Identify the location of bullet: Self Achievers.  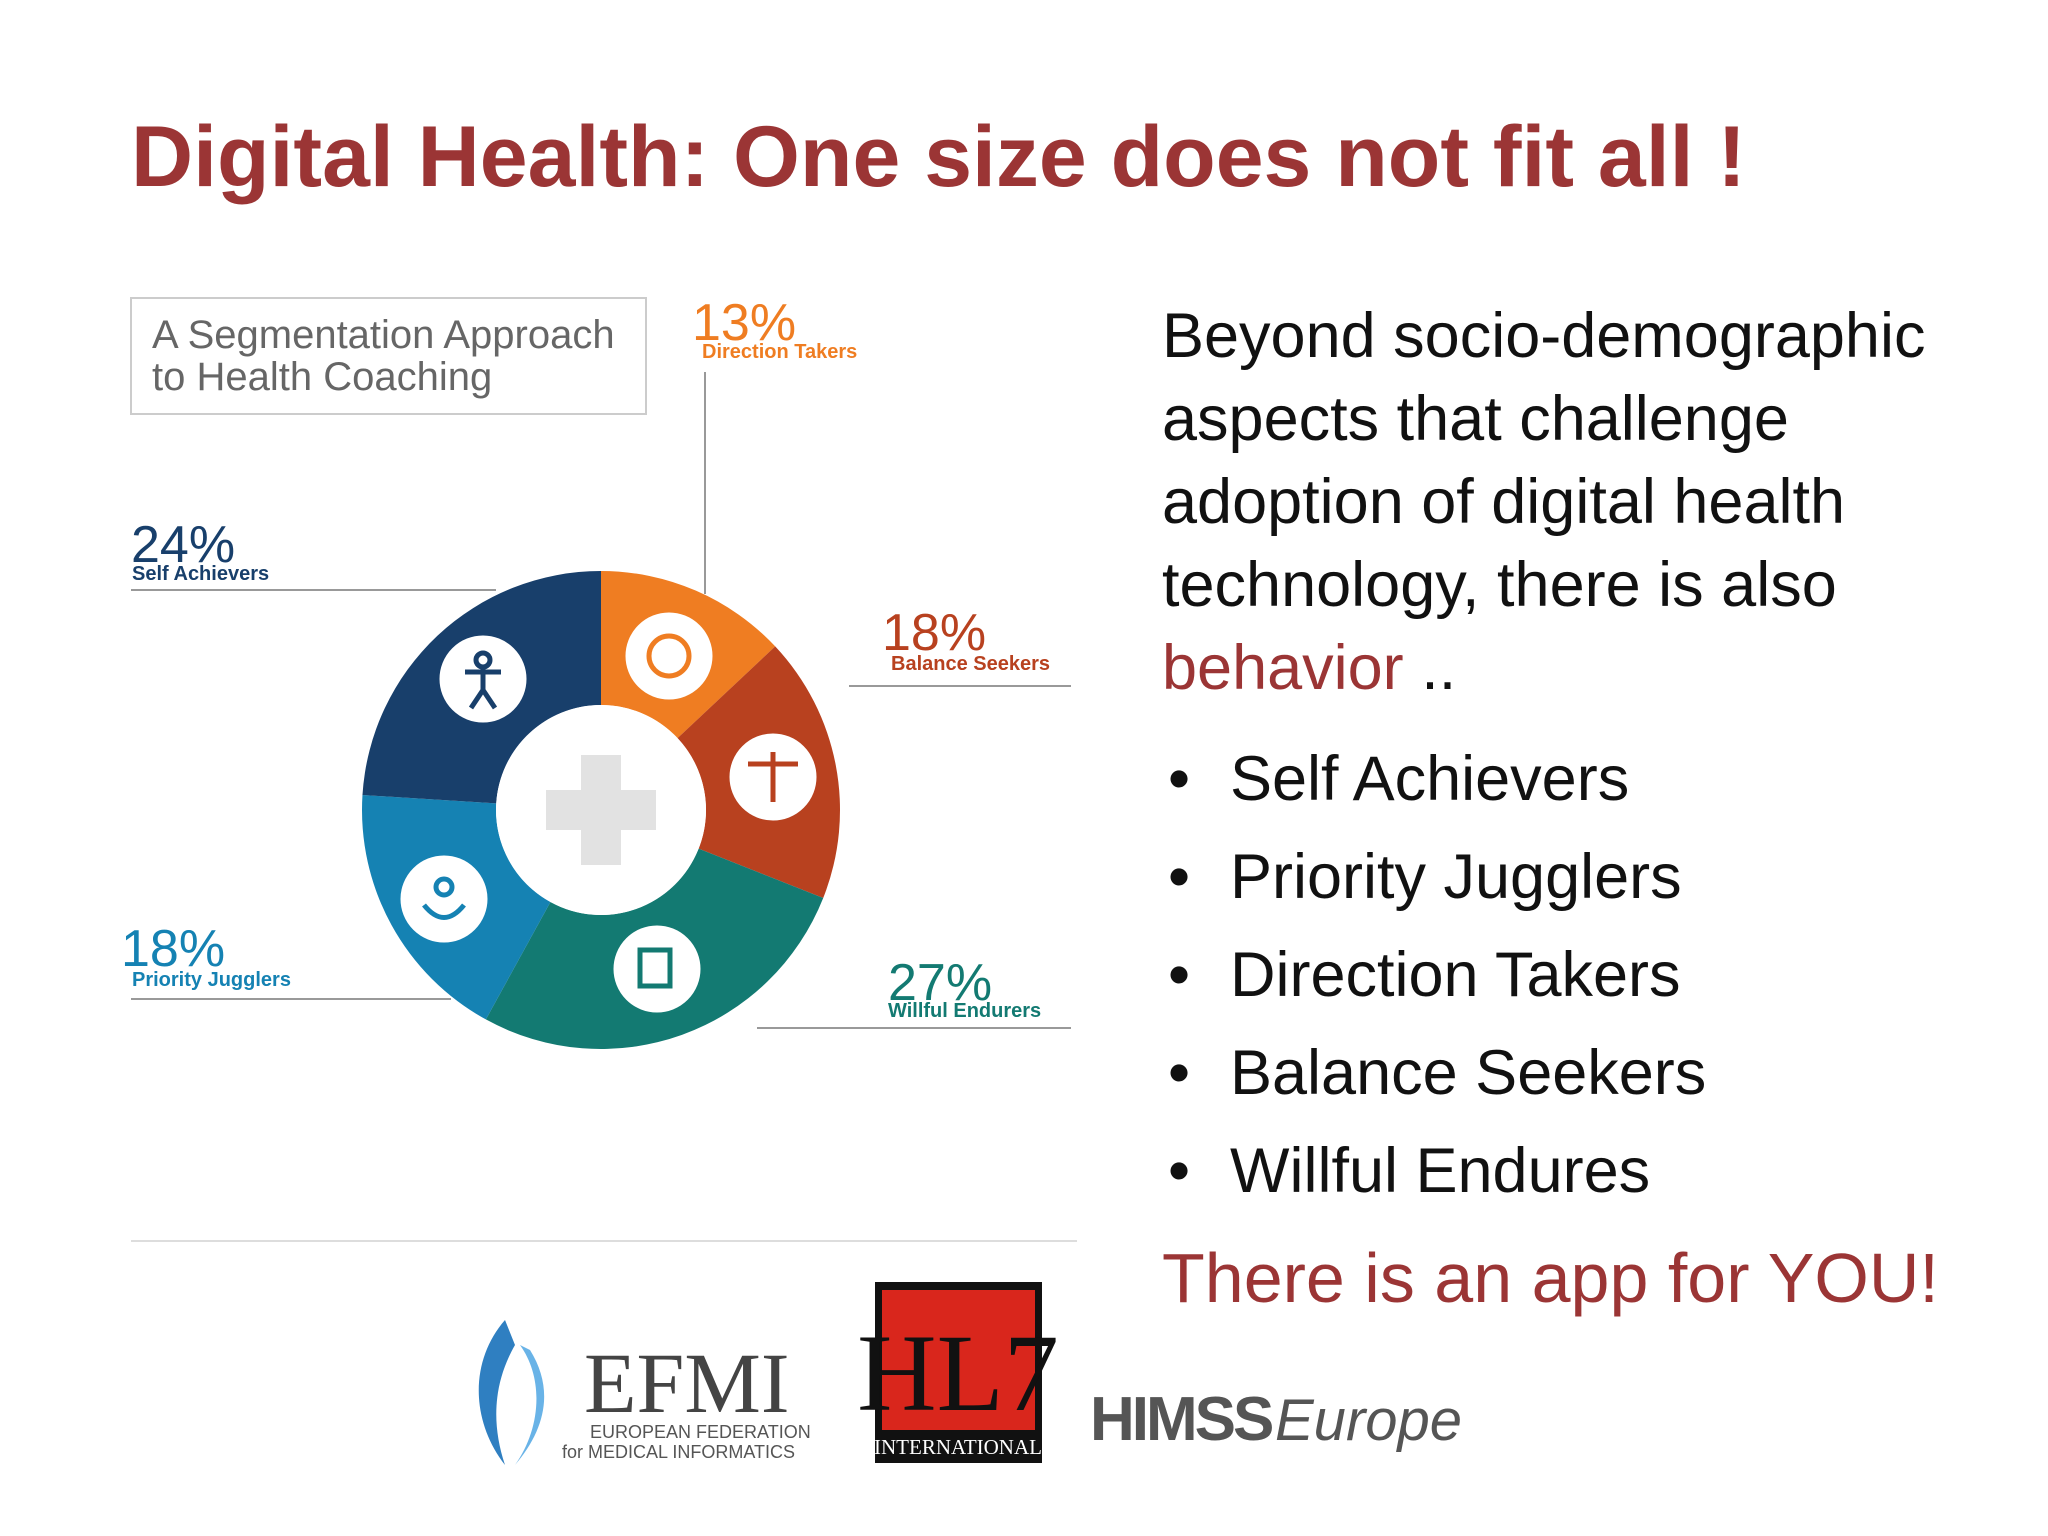
(1434, 779).